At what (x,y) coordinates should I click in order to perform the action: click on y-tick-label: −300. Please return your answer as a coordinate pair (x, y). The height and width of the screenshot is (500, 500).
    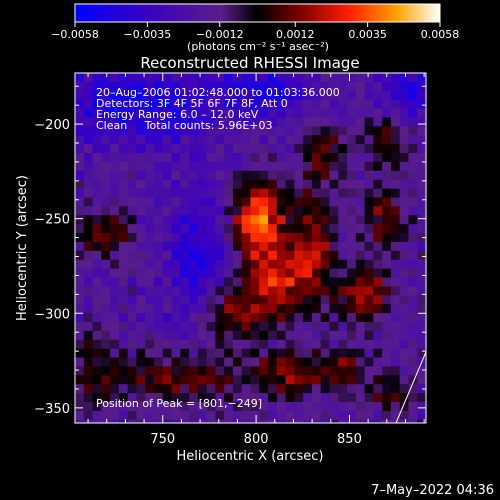
    Looking at the image, I should click on (52, 314).